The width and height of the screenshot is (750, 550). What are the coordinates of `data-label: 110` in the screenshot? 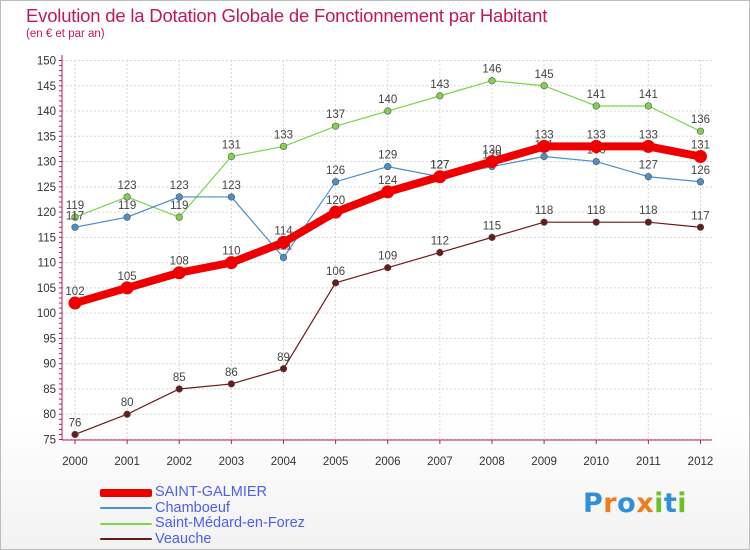 It's located at (231, 252).